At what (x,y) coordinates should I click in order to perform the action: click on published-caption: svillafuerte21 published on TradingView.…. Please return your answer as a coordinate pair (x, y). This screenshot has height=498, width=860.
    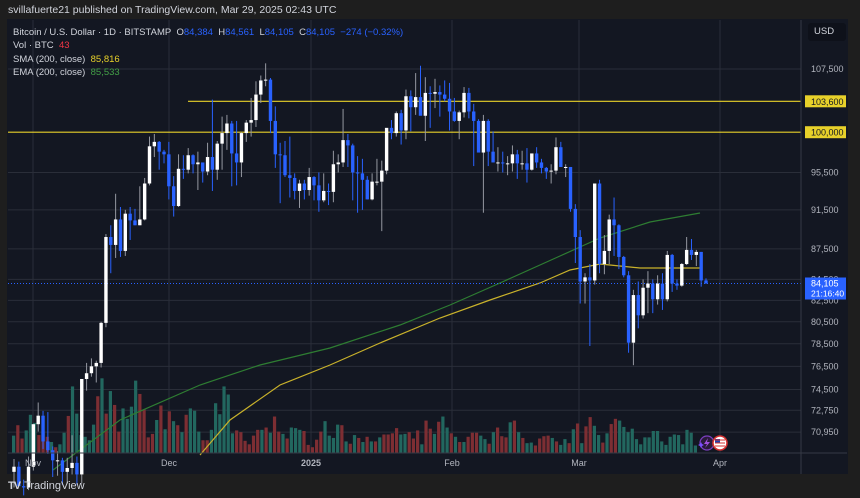
    Looking at the image, I should click on (172, 10).